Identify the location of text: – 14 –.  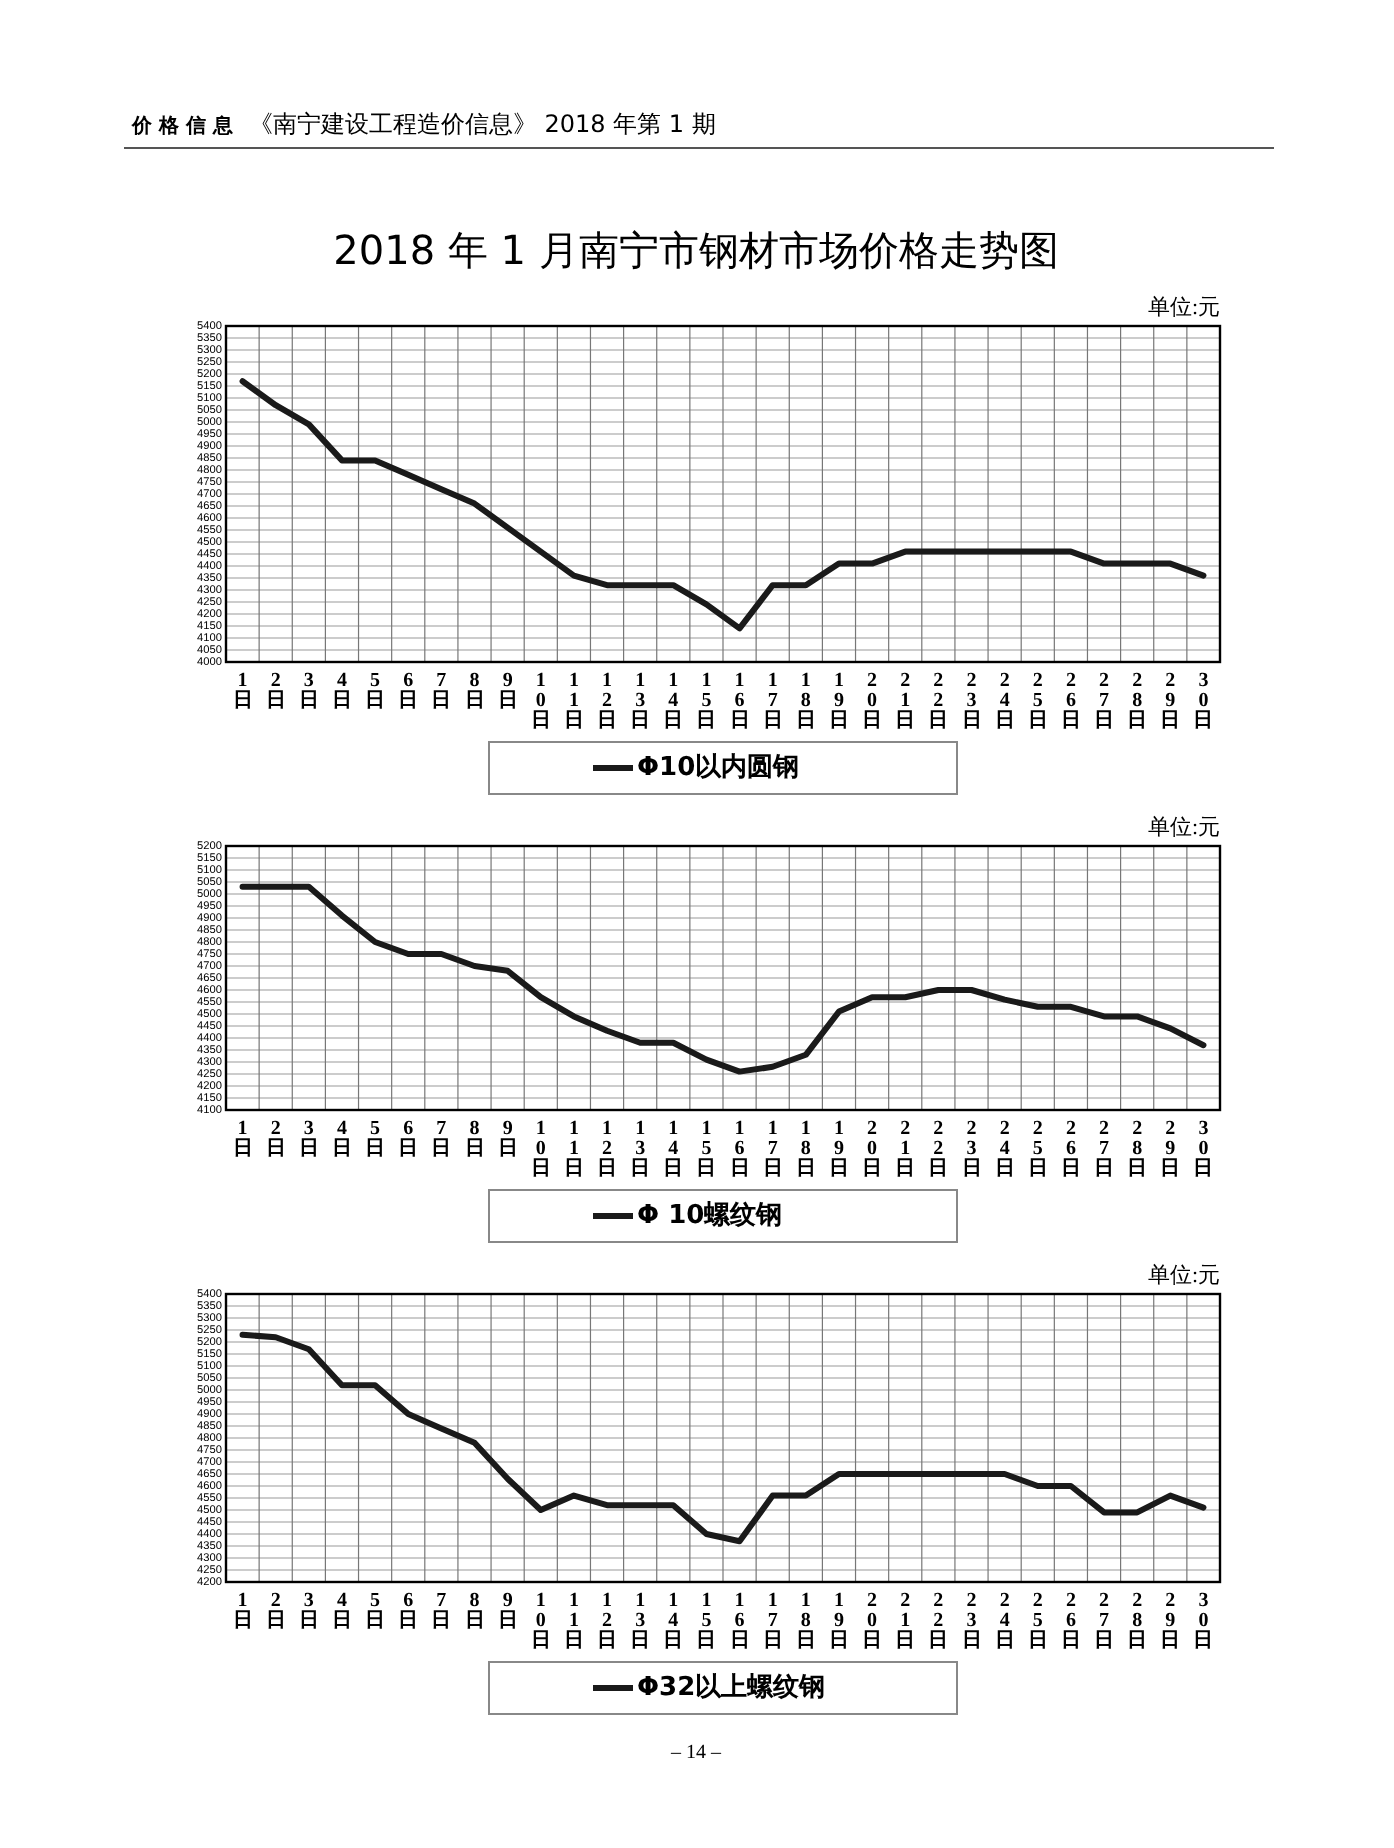
(696, 1753).